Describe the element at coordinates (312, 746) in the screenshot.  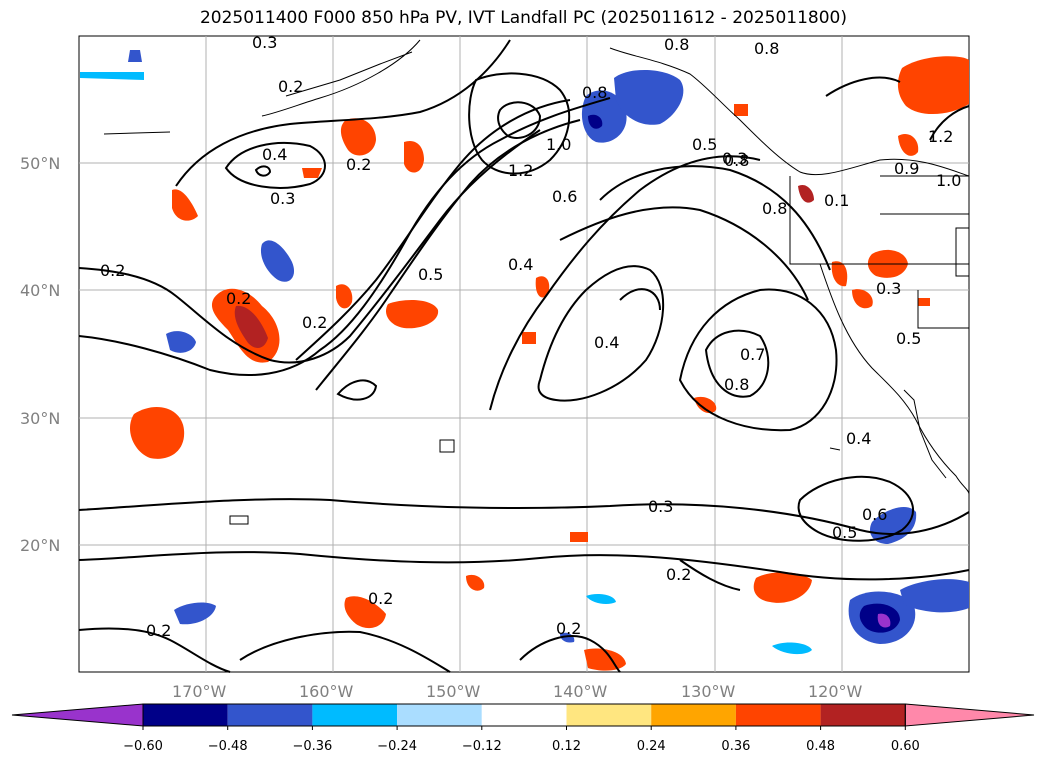
I see `colorbar-tick-label: −0.36` at that location.